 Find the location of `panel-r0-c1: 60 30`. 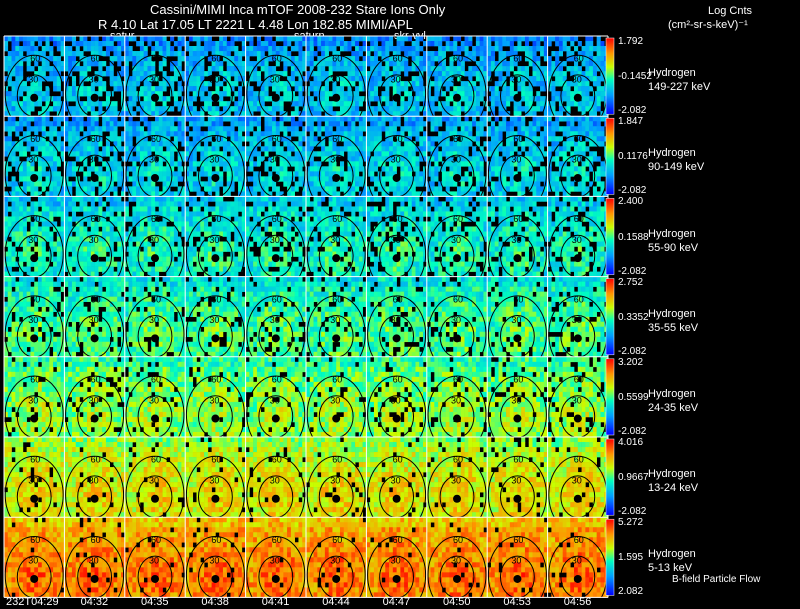

panel-r0-c1: 60 30 is located at coordinates (95, 84).